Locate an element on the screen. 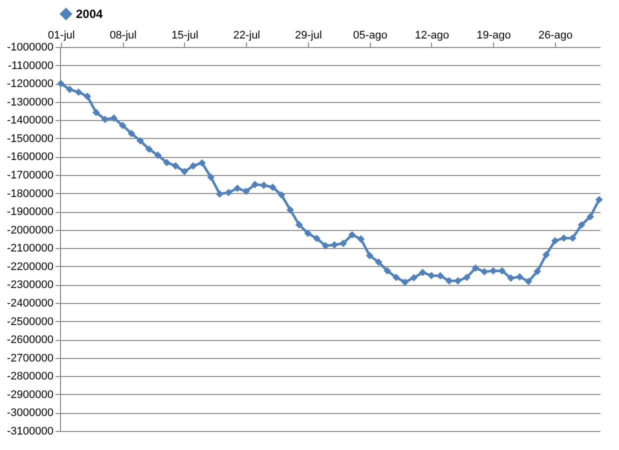 The height and width of the screenshot is (450, 619). y-tick-label: -1600000 is located at coordinates (30, 157).